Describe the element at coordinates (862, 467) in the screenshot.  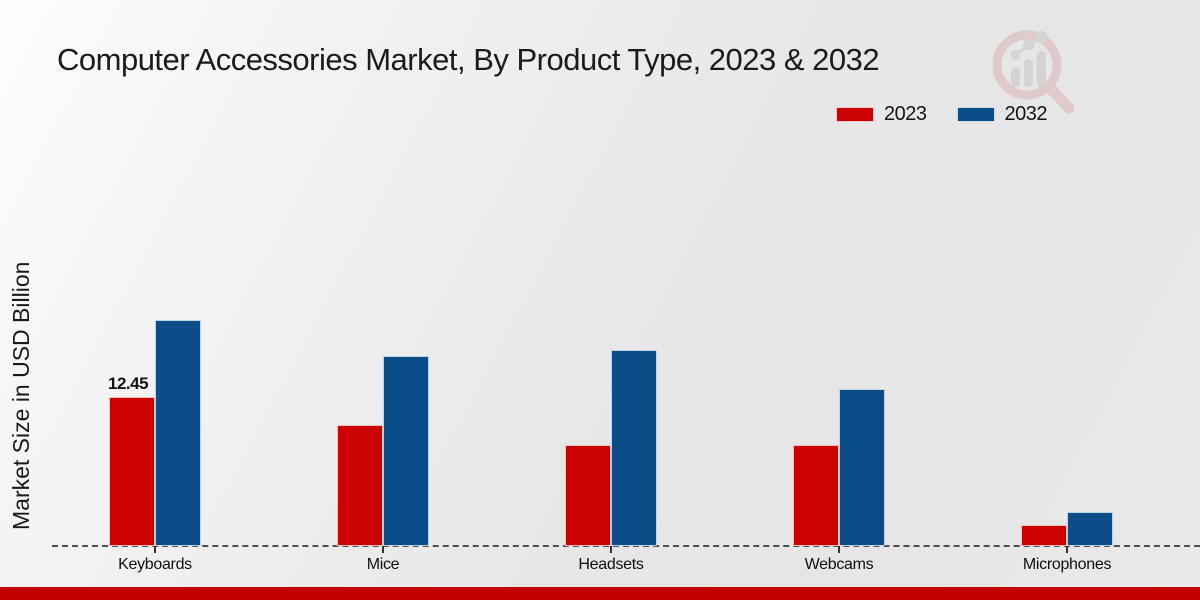
I see `bar-2032-webcams` at that location.